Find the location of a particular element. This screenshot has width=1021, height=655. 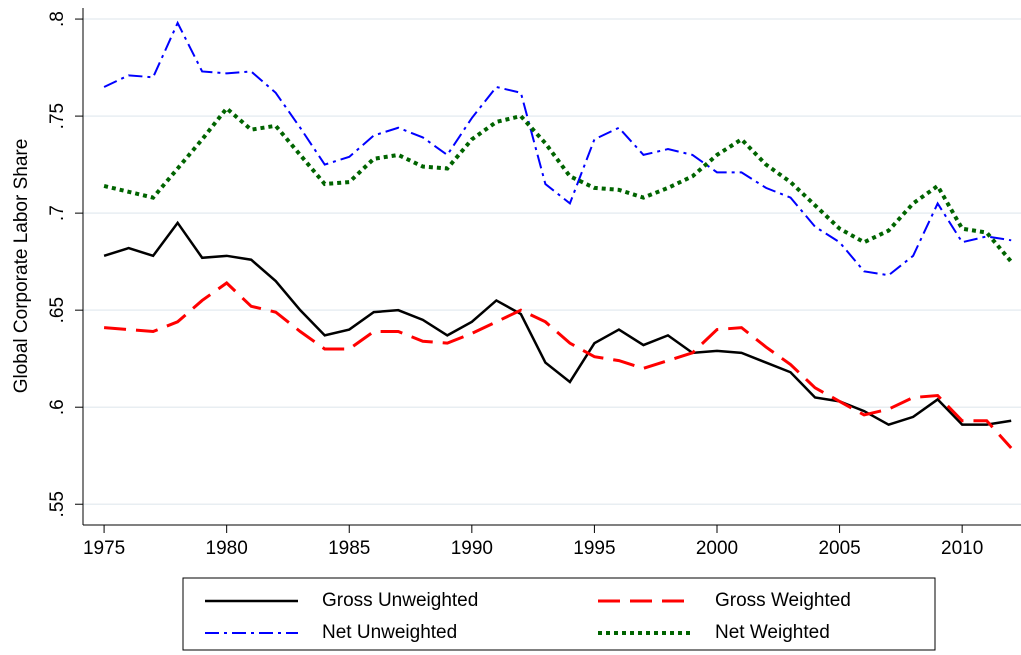

x-tick-label: 2005 is located at coordinates (839, 548).